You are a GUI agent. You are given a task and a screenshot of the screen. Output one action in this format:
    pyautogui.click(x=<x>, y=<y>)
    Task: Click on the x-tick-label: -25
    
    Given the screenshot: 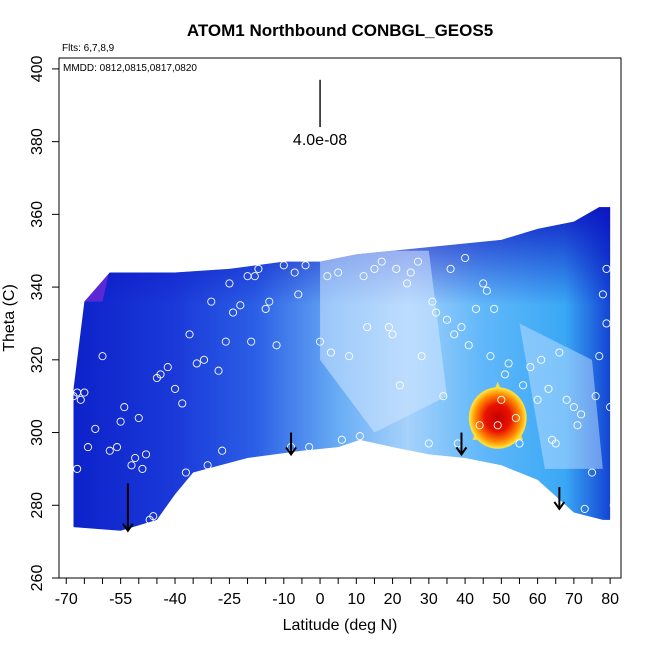 What is the action you would take?
    pyautogui.click(x=229, y=599)
    